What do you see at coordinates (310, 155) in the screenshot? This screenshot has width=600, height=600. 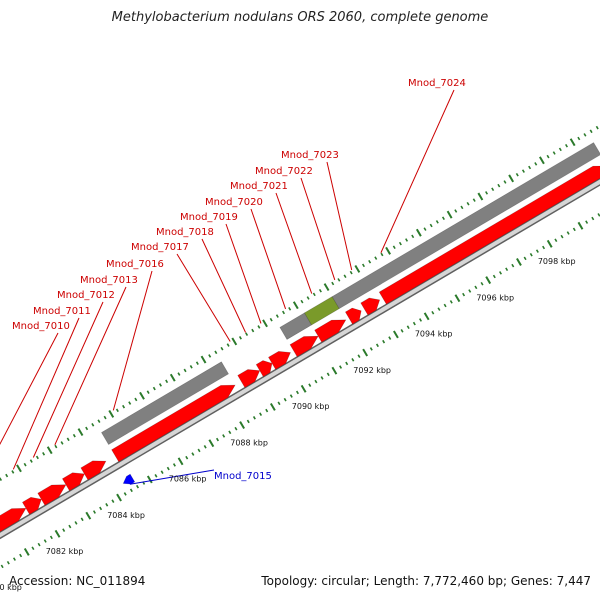 I see `gene-label-mnod_7023: Mnod_7023` at bounding box center [310, 155].